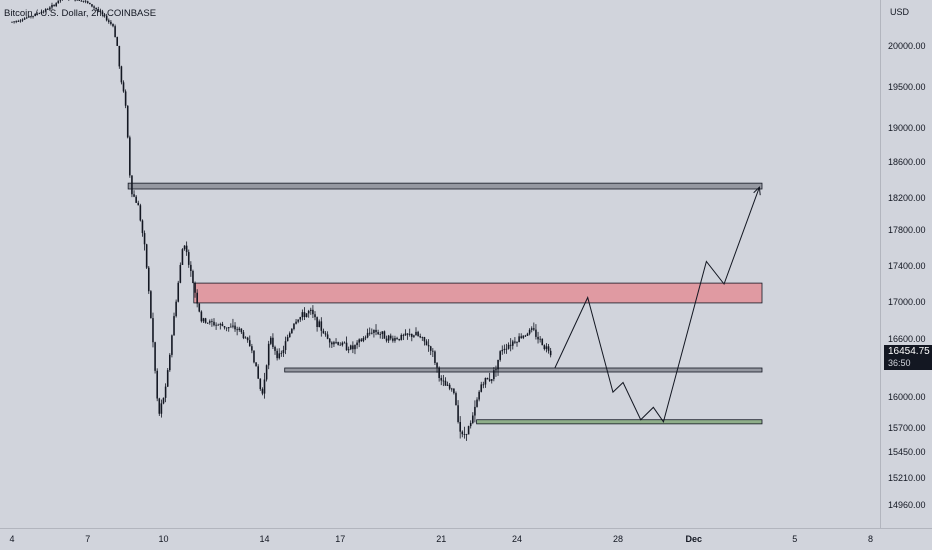 The height and width of the screenshot is (550, 932). I want to click on y-tick-label: 18600.00, so click(907, 162).